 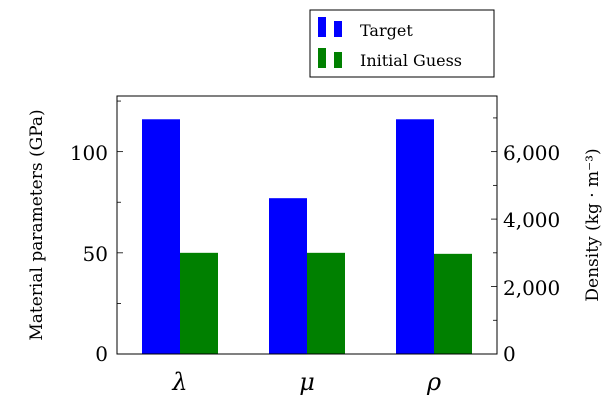 I want to click on legend-swatch-target, so click(x=330, y=27).